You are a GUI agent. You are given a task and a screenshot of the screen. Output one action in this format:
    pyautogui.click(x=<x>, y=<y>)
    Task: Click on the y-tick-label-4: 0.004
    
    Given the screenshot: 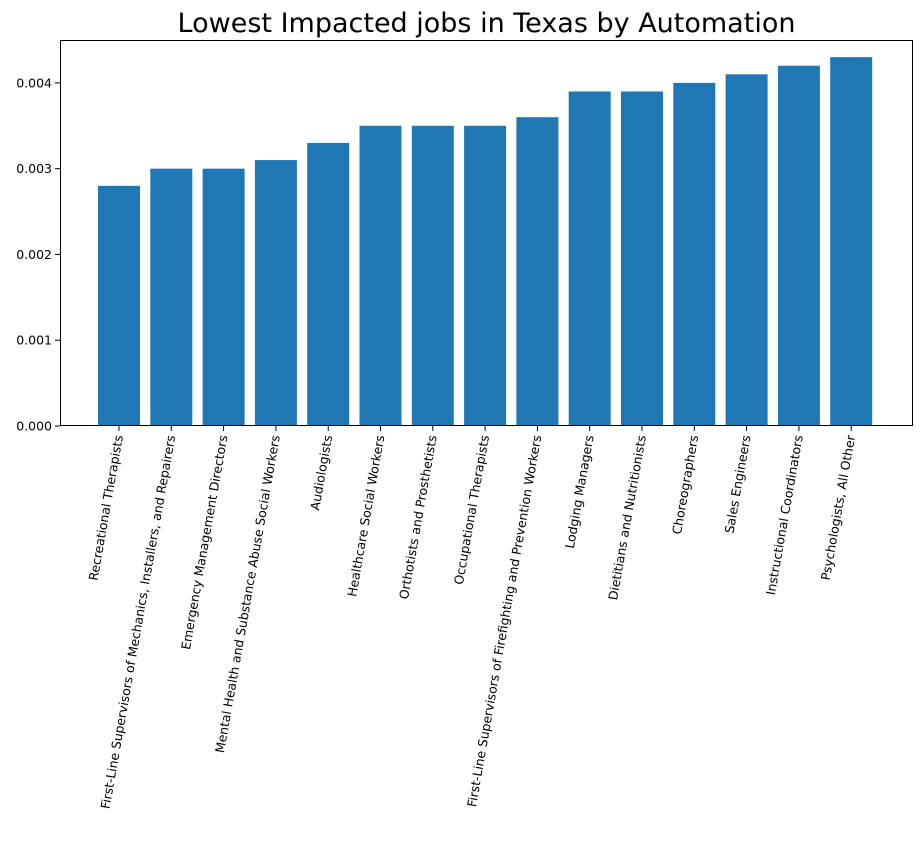 What is the action you would take?
    pyautogui.click(x=34, y=82)
    